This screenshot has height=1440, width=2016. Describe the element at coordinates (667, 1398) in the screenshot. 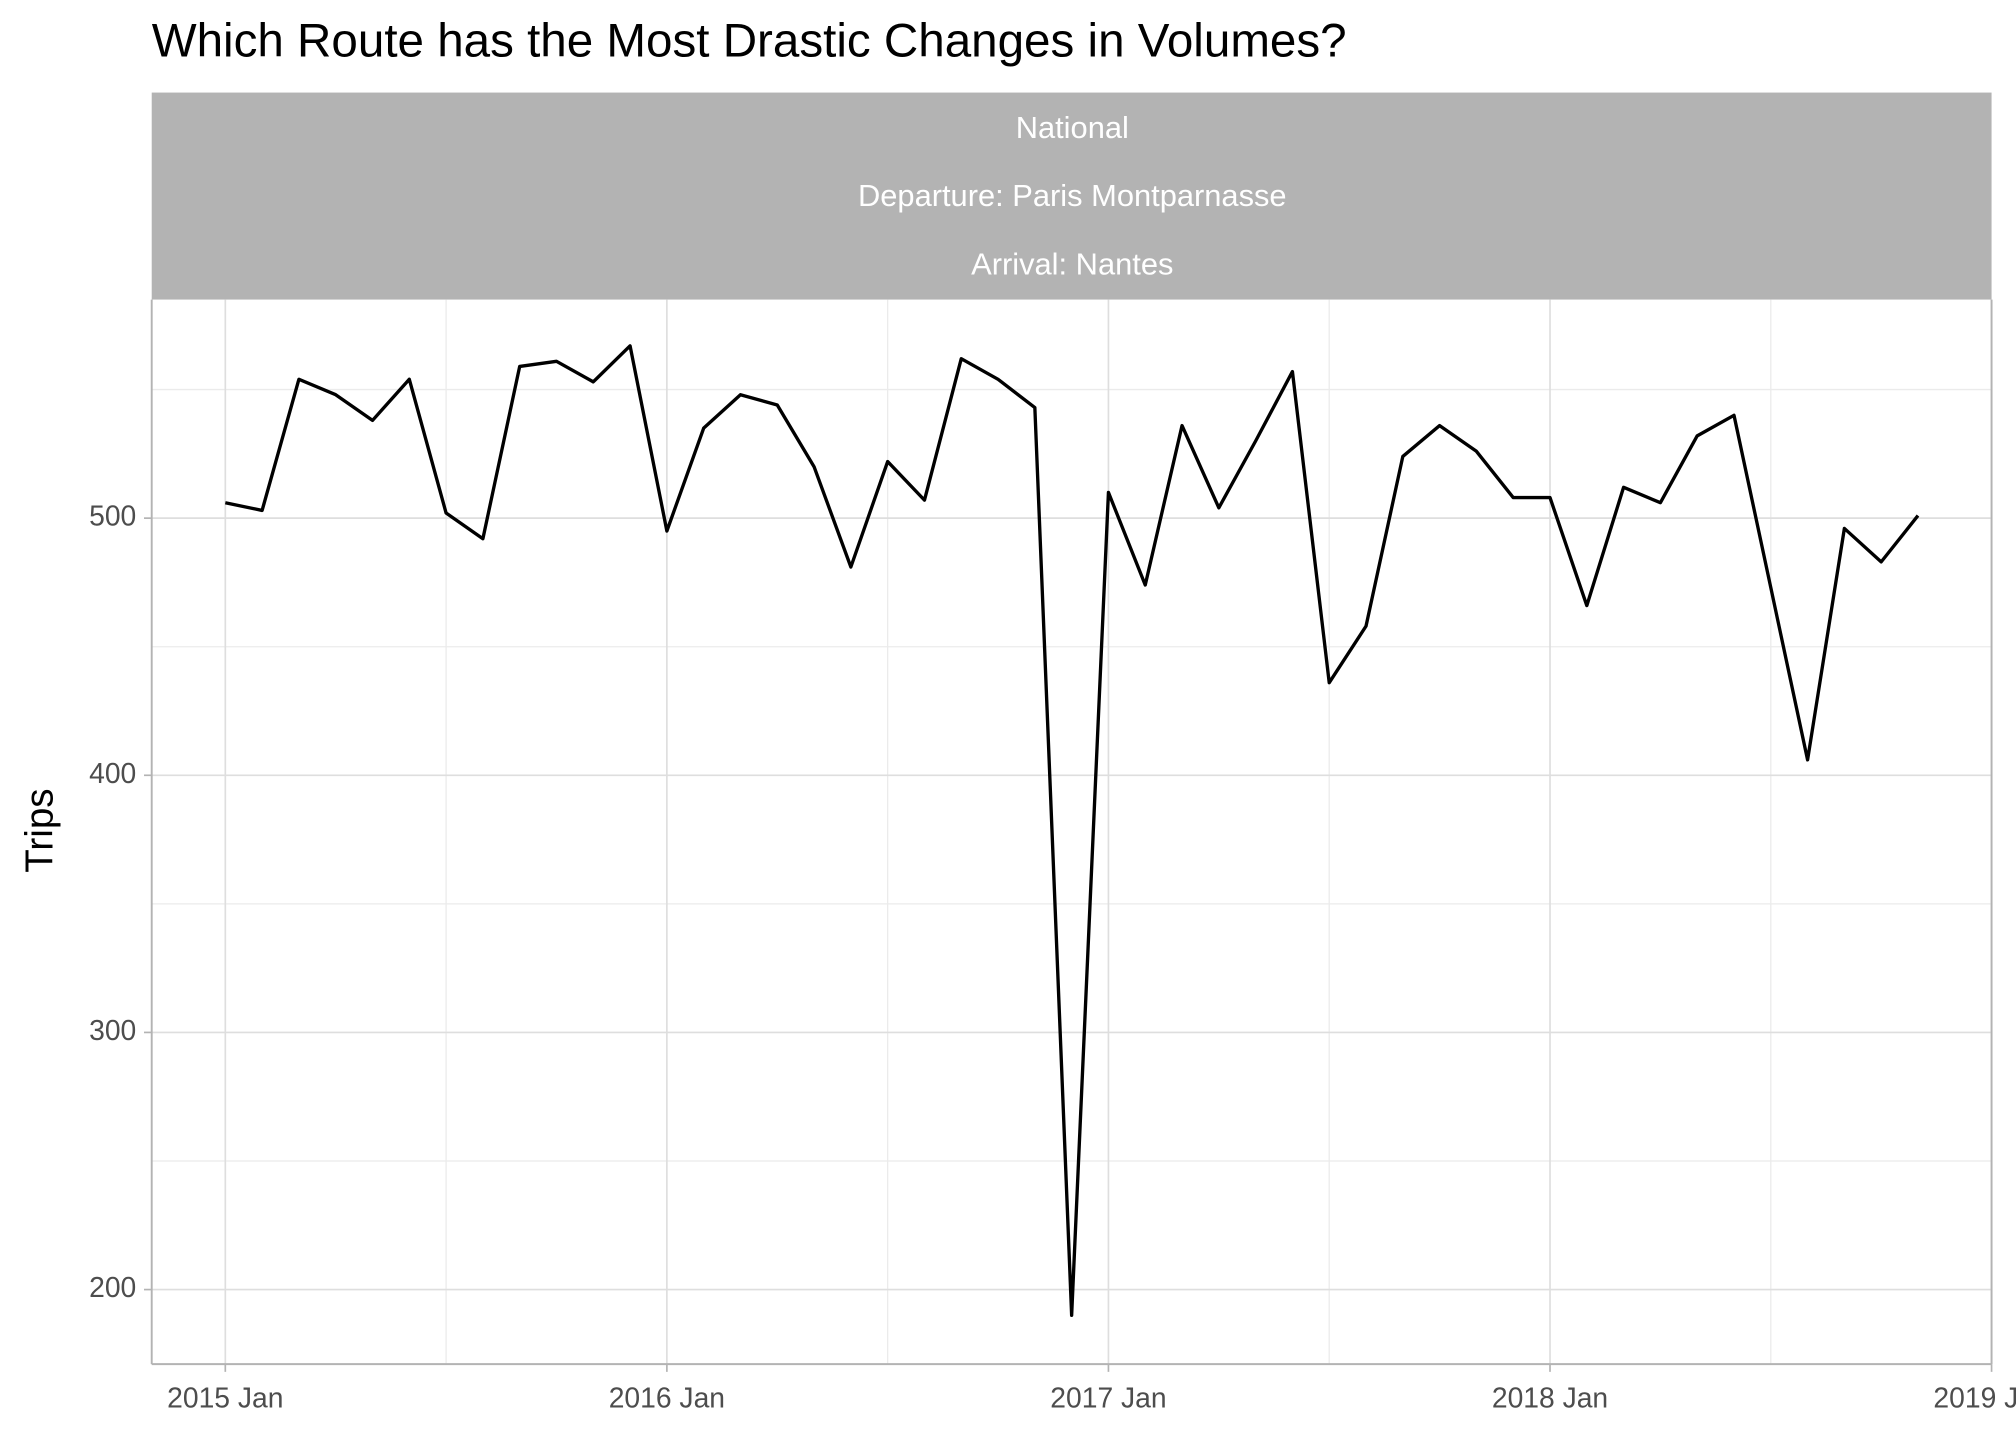

I see `x-tick-label: 2016 Jan` at that location.